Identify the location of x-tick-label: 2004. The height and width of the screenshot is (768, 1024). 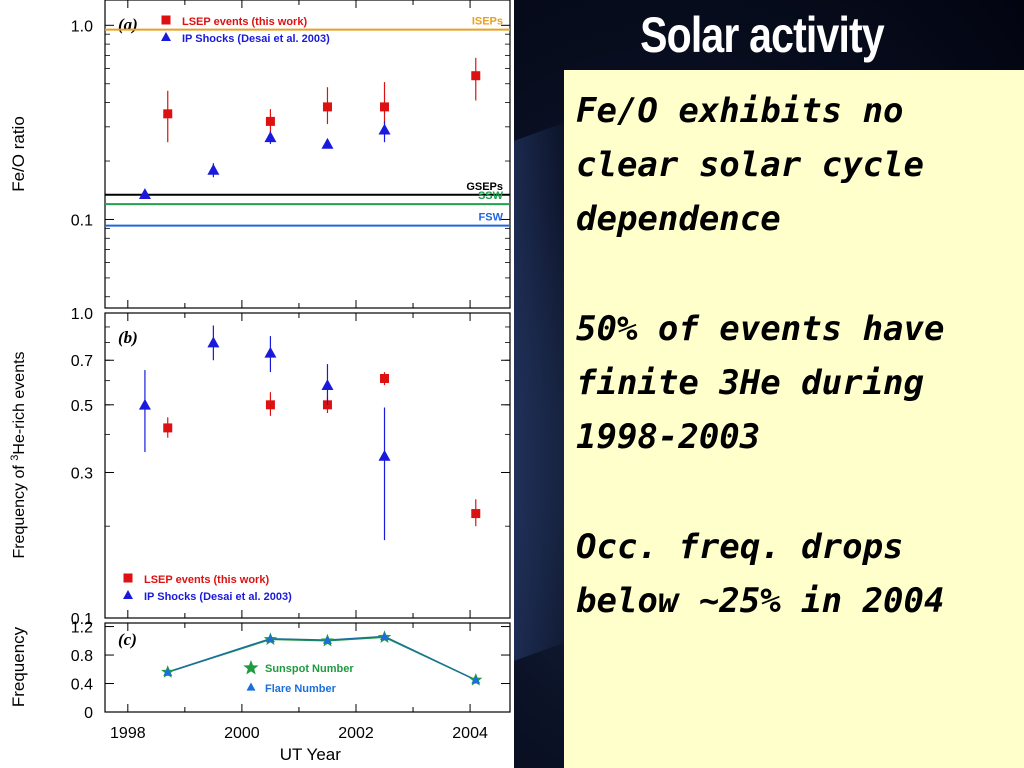
(470, 733).